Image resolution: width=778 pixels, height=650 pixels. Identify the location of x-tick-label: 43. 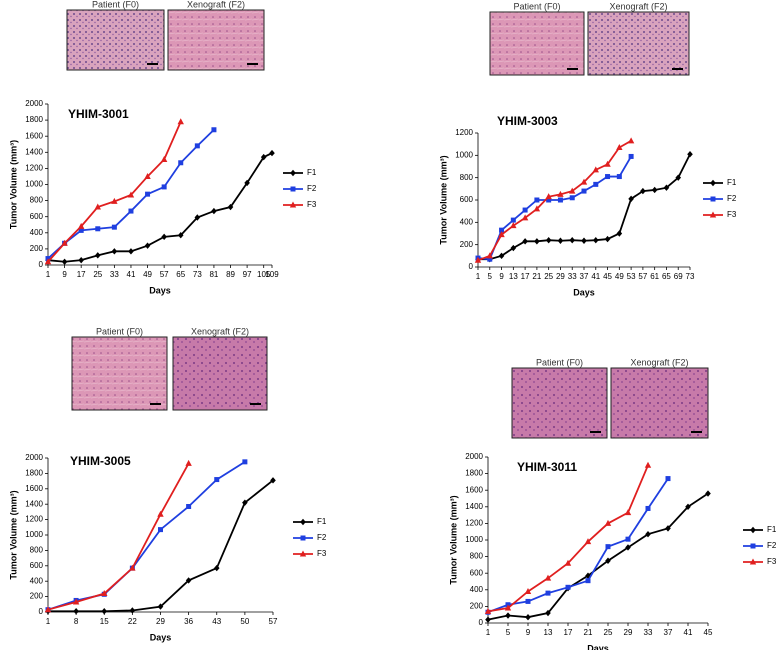
(216, 621).